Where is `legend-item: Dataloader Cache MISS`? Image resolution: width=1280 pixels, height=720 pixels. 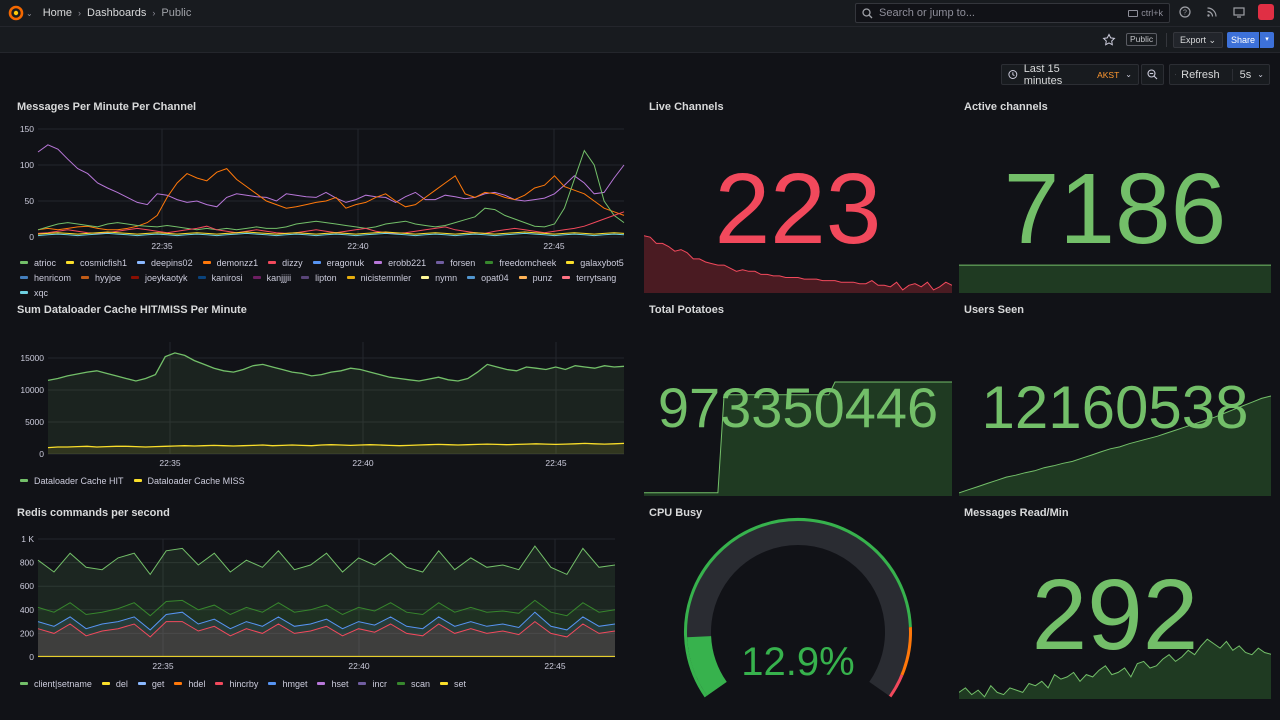 legend-item: Dataloader Cache MISS is located at coordinates (189, 480).